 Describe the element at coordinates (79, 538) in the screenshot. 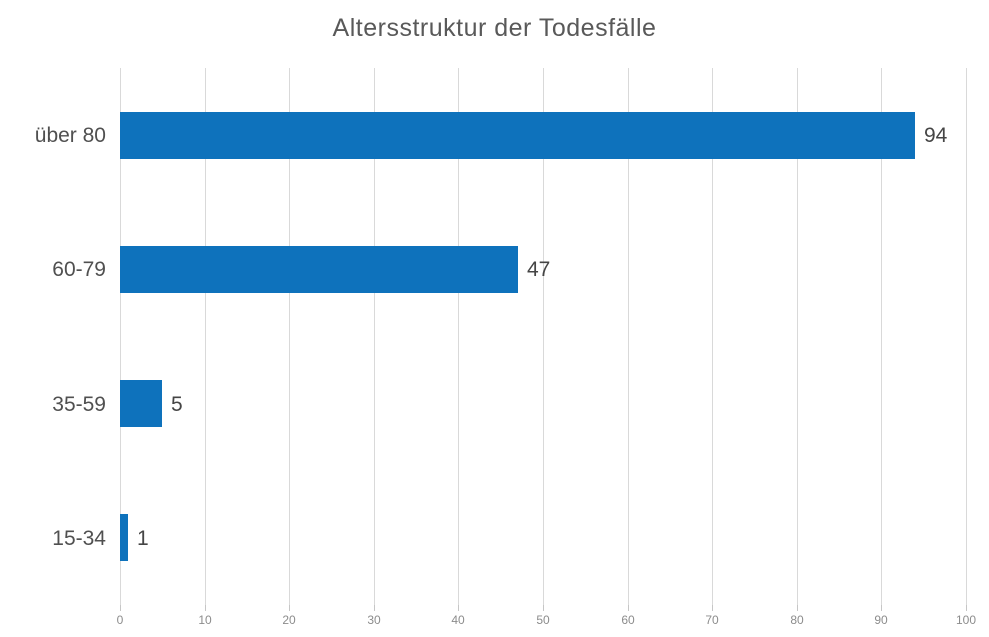

I see `category-label: 15-34` at that location.